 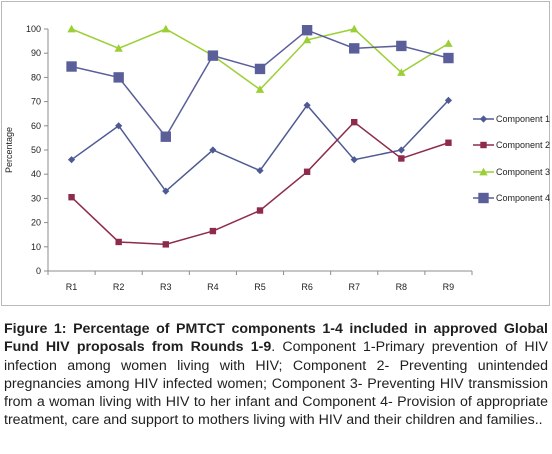 What do you see at coordinates (213, 287) in the screenshot?
I see `x-tick-label: R4` at bounding box center [213, 287].